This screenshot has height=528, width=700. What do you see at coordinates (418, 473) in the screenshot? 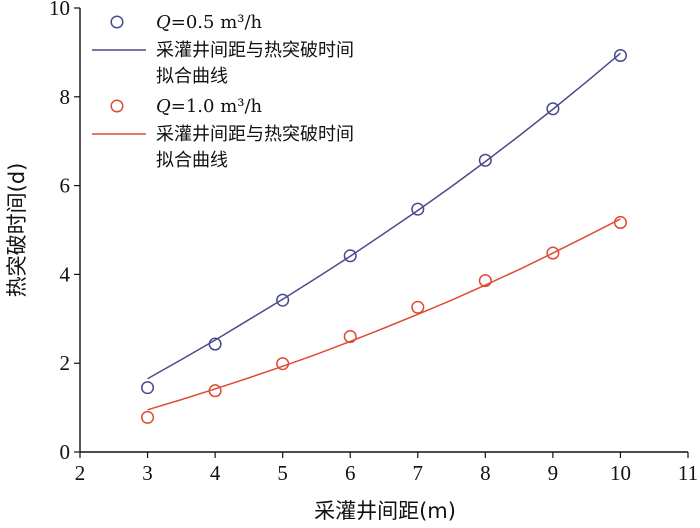
I see `x-tick-label: 7` at bounding box center [418, 473].